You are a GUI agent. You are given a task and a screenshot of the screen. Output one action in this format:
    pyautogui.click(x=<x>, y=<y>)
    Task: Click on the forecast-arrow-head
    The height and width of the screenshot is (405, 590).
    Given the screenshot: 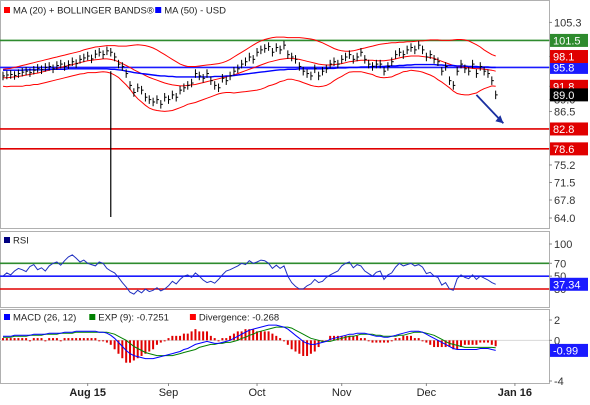 What is the action you would take?
    pyautogui.click(x=499, y=119)
    